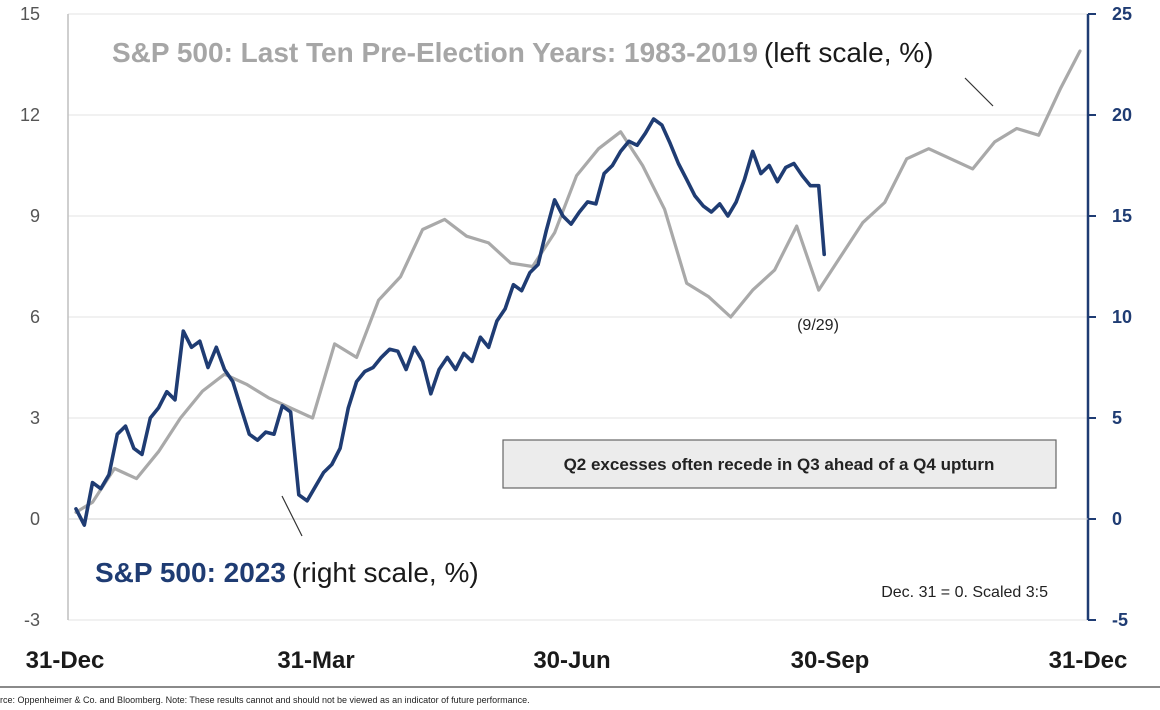 The height and width of the screenshot is (710, 1160). I want to click on left-tick-label: 12, so click(30, 115).